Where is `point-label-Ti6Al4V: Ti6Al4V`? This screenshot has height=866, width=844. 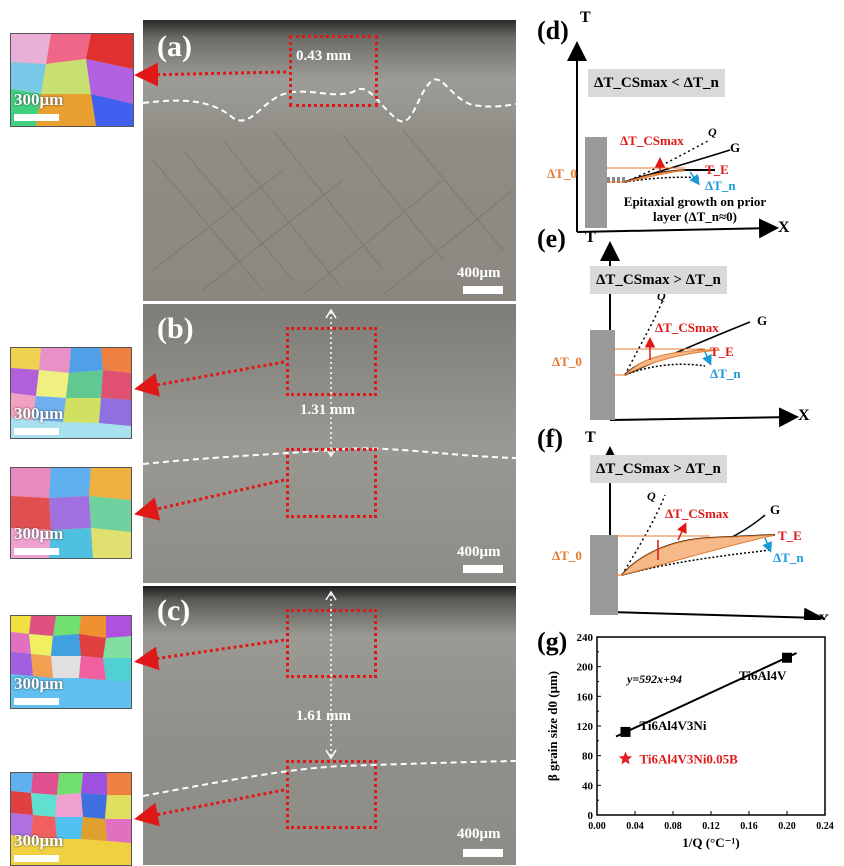 point-label-Ti6Al4V: Ti6Al4V is located at coordinates (763, 675).